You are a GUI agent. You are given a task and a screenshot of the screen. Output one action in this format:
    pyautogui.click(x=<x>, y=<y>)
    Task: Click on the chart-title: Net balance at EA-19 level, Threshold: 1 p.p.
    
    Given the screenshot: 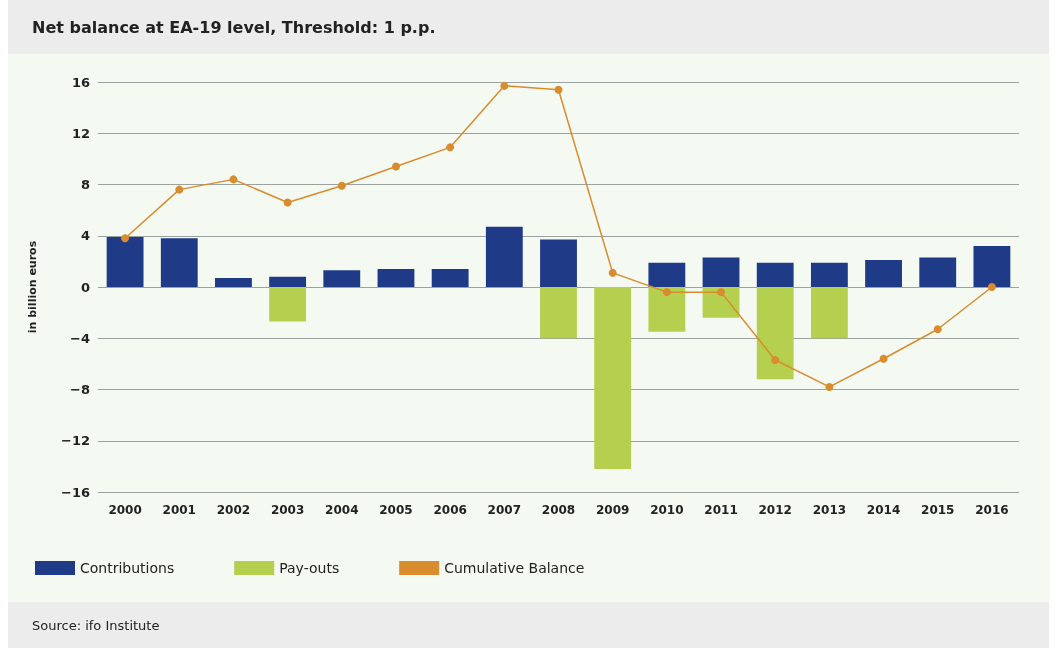 What is the action you would take?
    pyautogui.click(x=528, y=27)
    